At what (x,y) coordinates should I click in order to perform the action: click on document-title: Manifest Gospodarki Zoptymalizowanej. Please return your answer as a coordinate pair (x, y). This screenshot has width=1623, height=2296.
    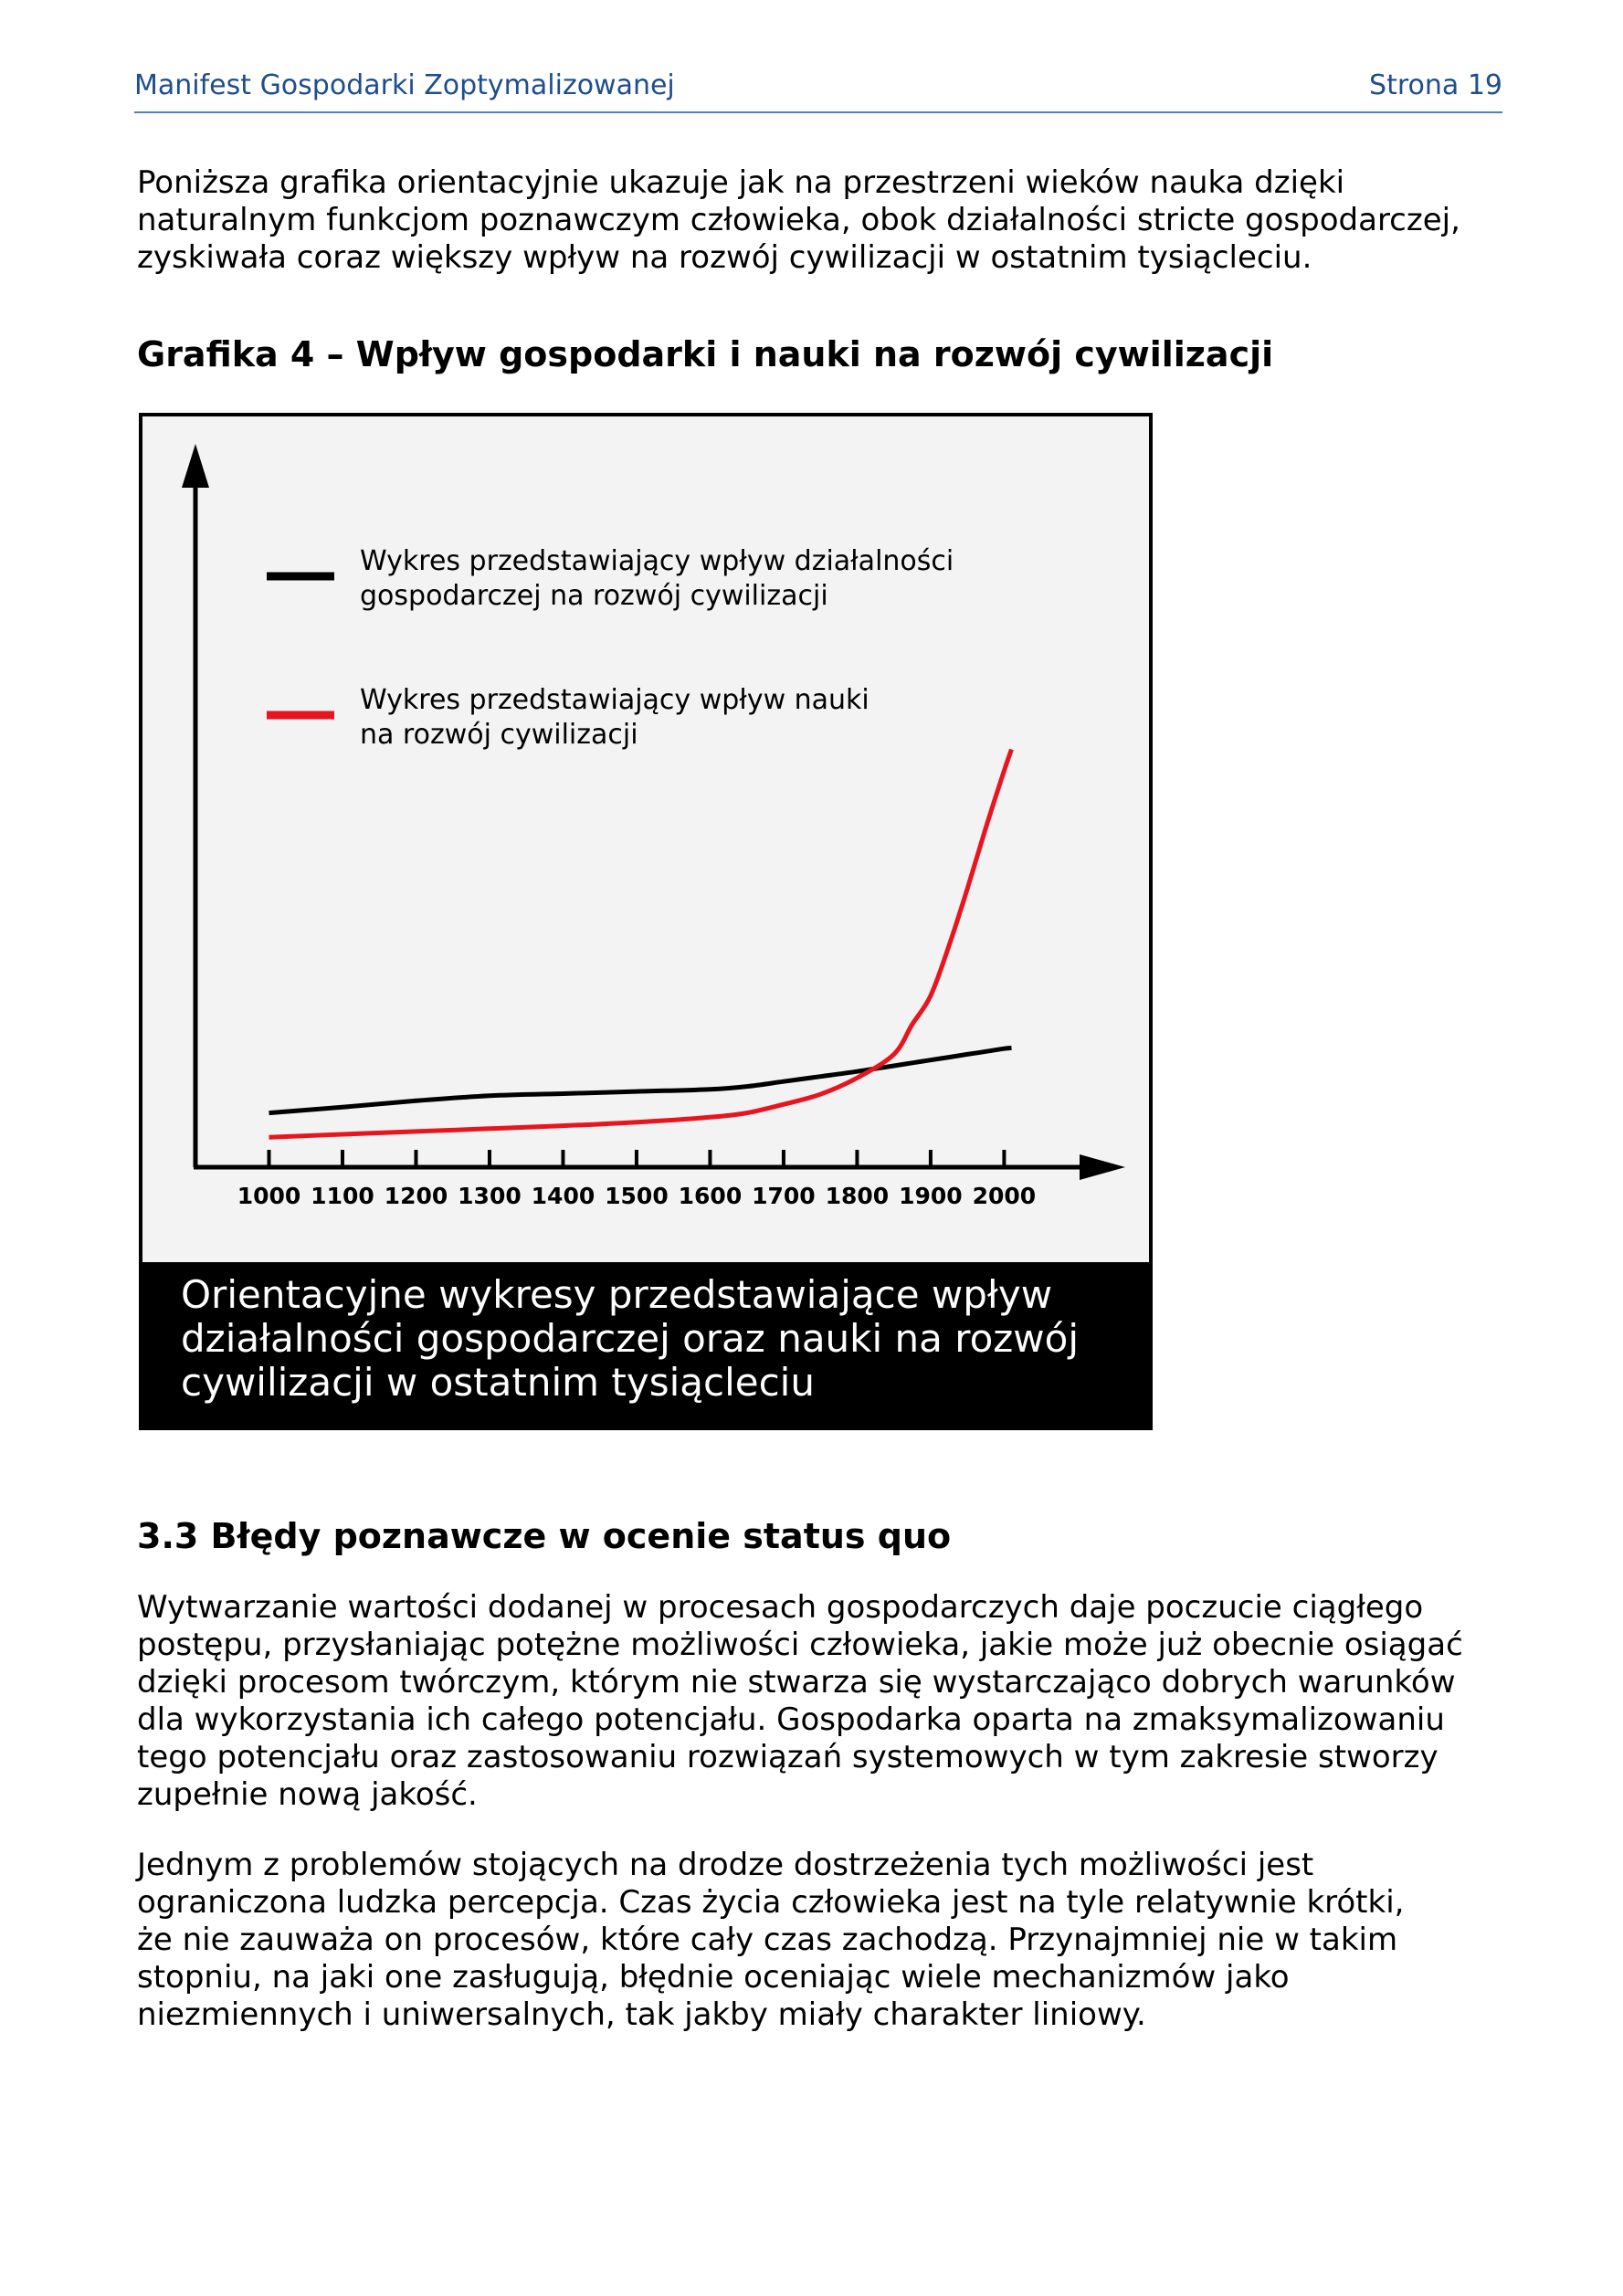
    Looking at the image, I should click on (404, 85).